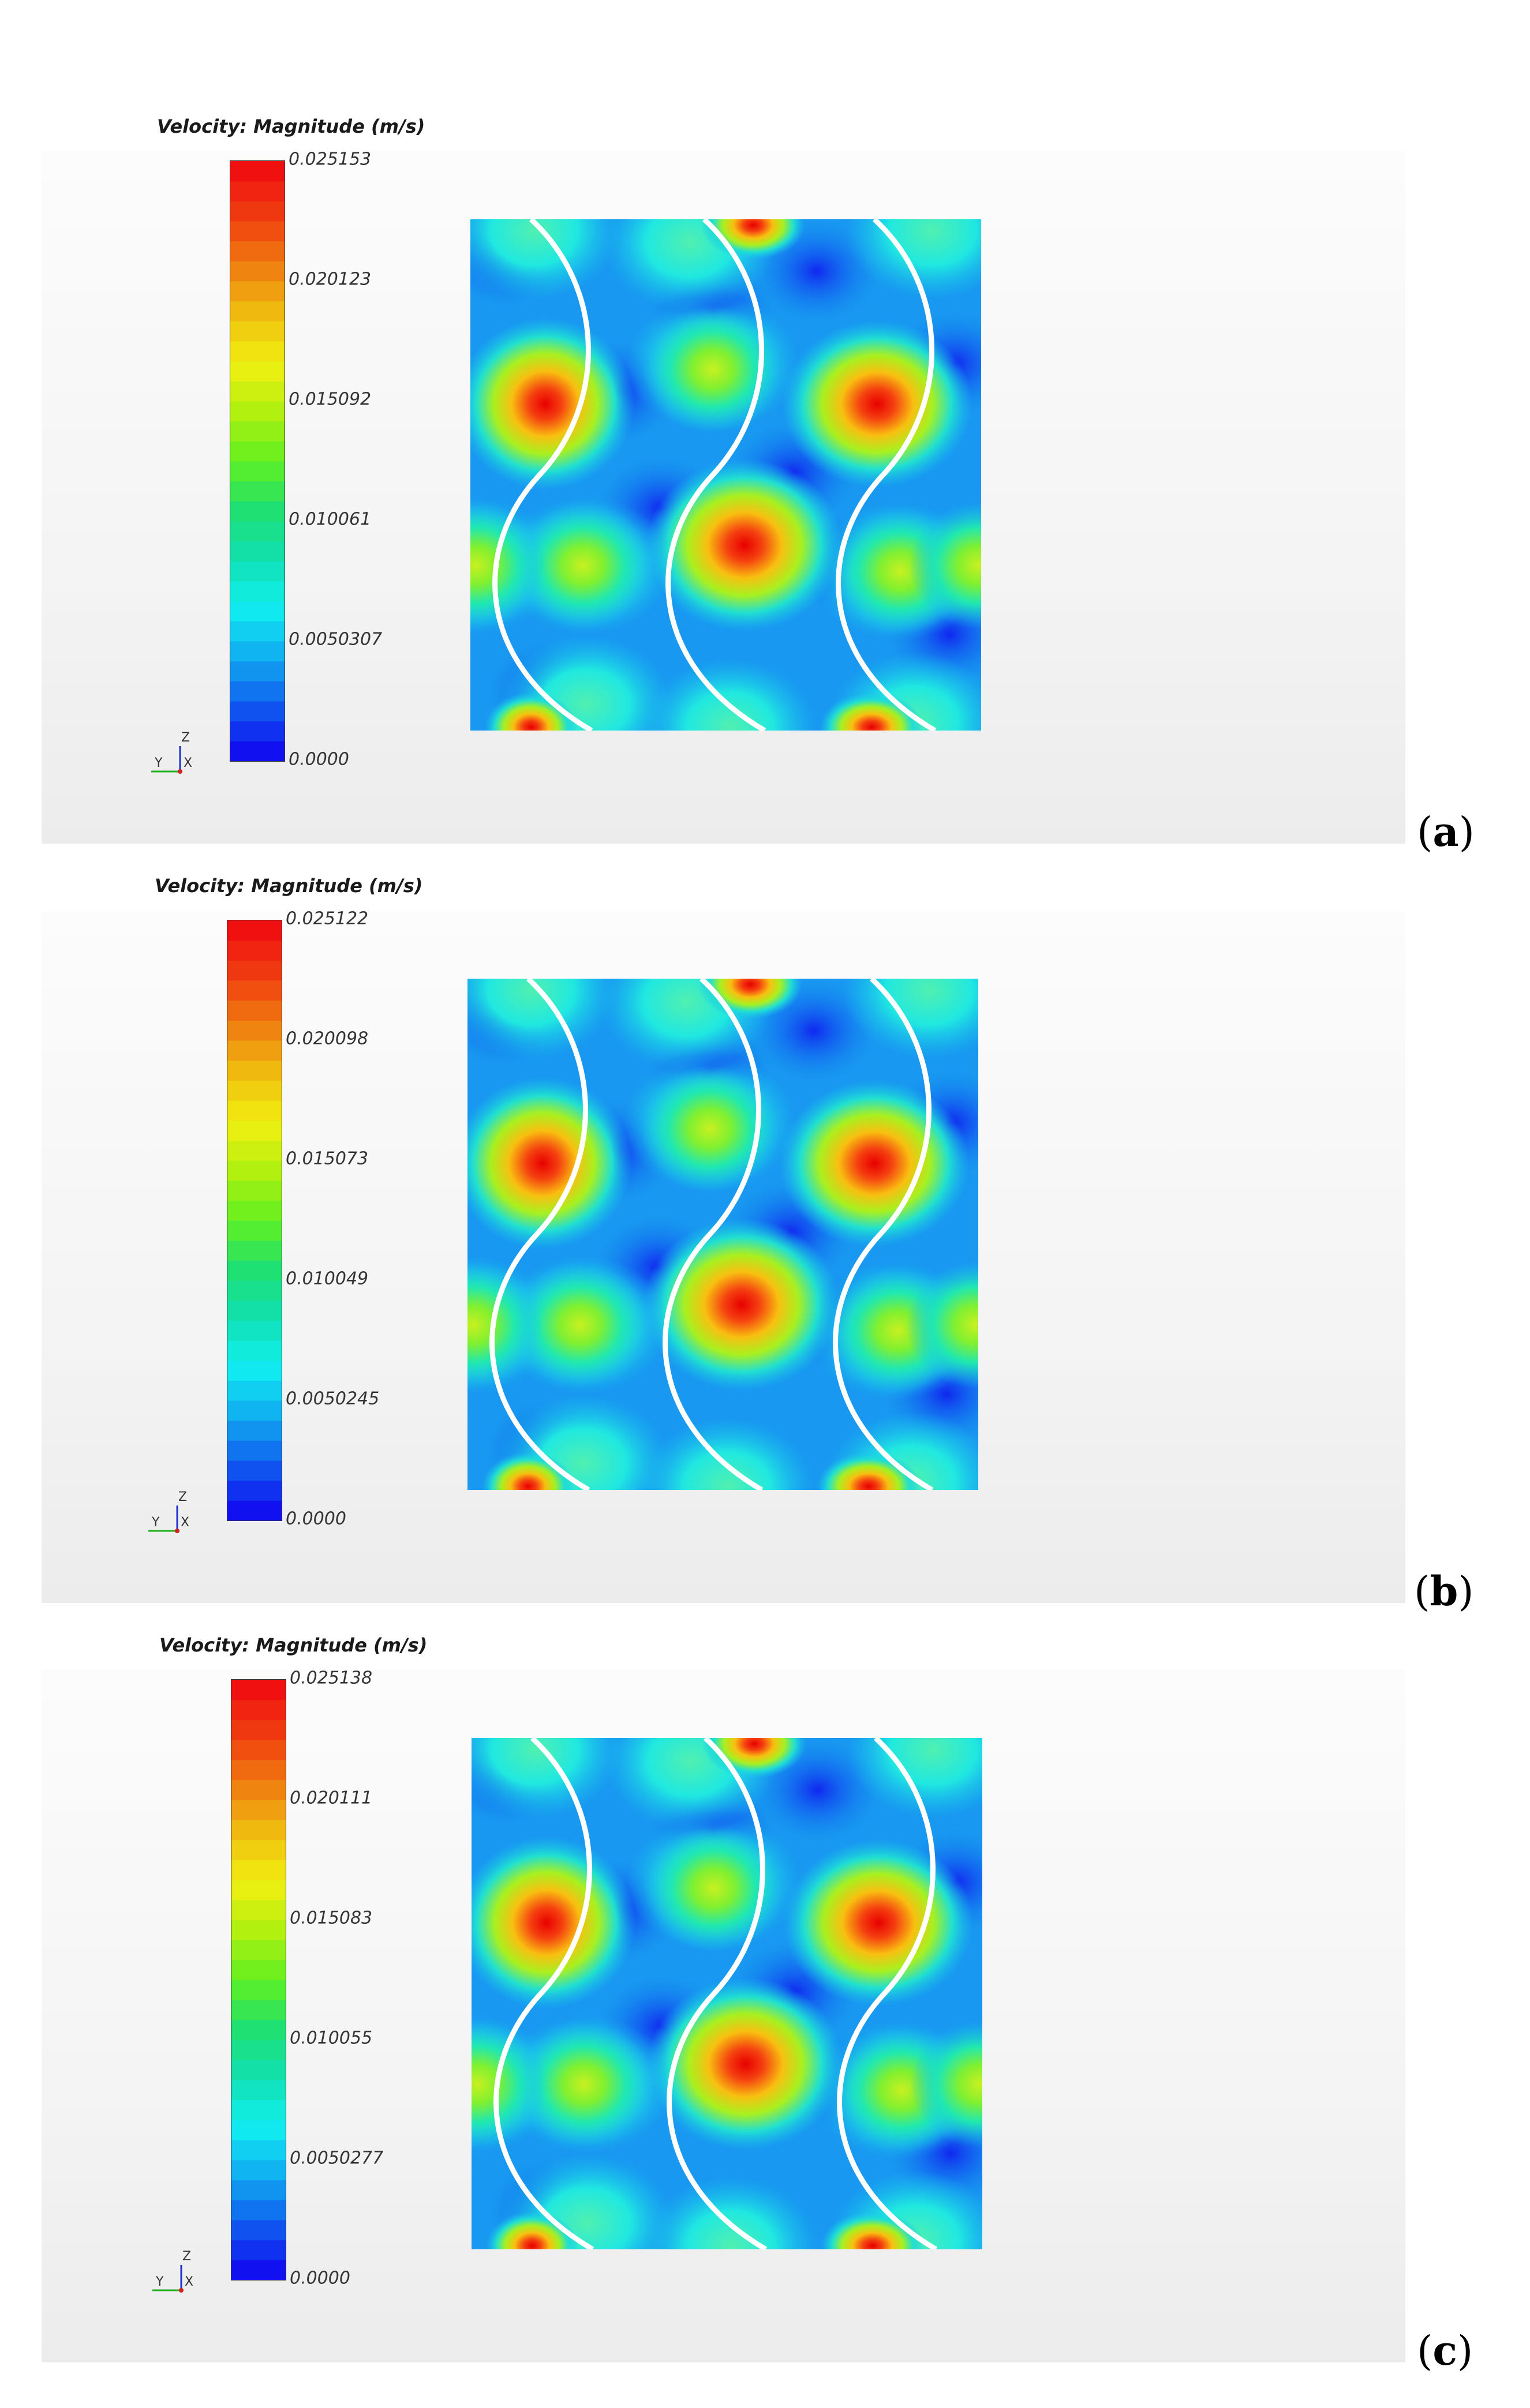 This screenshot has height=2408, width=1530. Describe the element at coordinates (327, 1278) in the screenshot. I see `colorbar-tick: 0.010049` at that location.